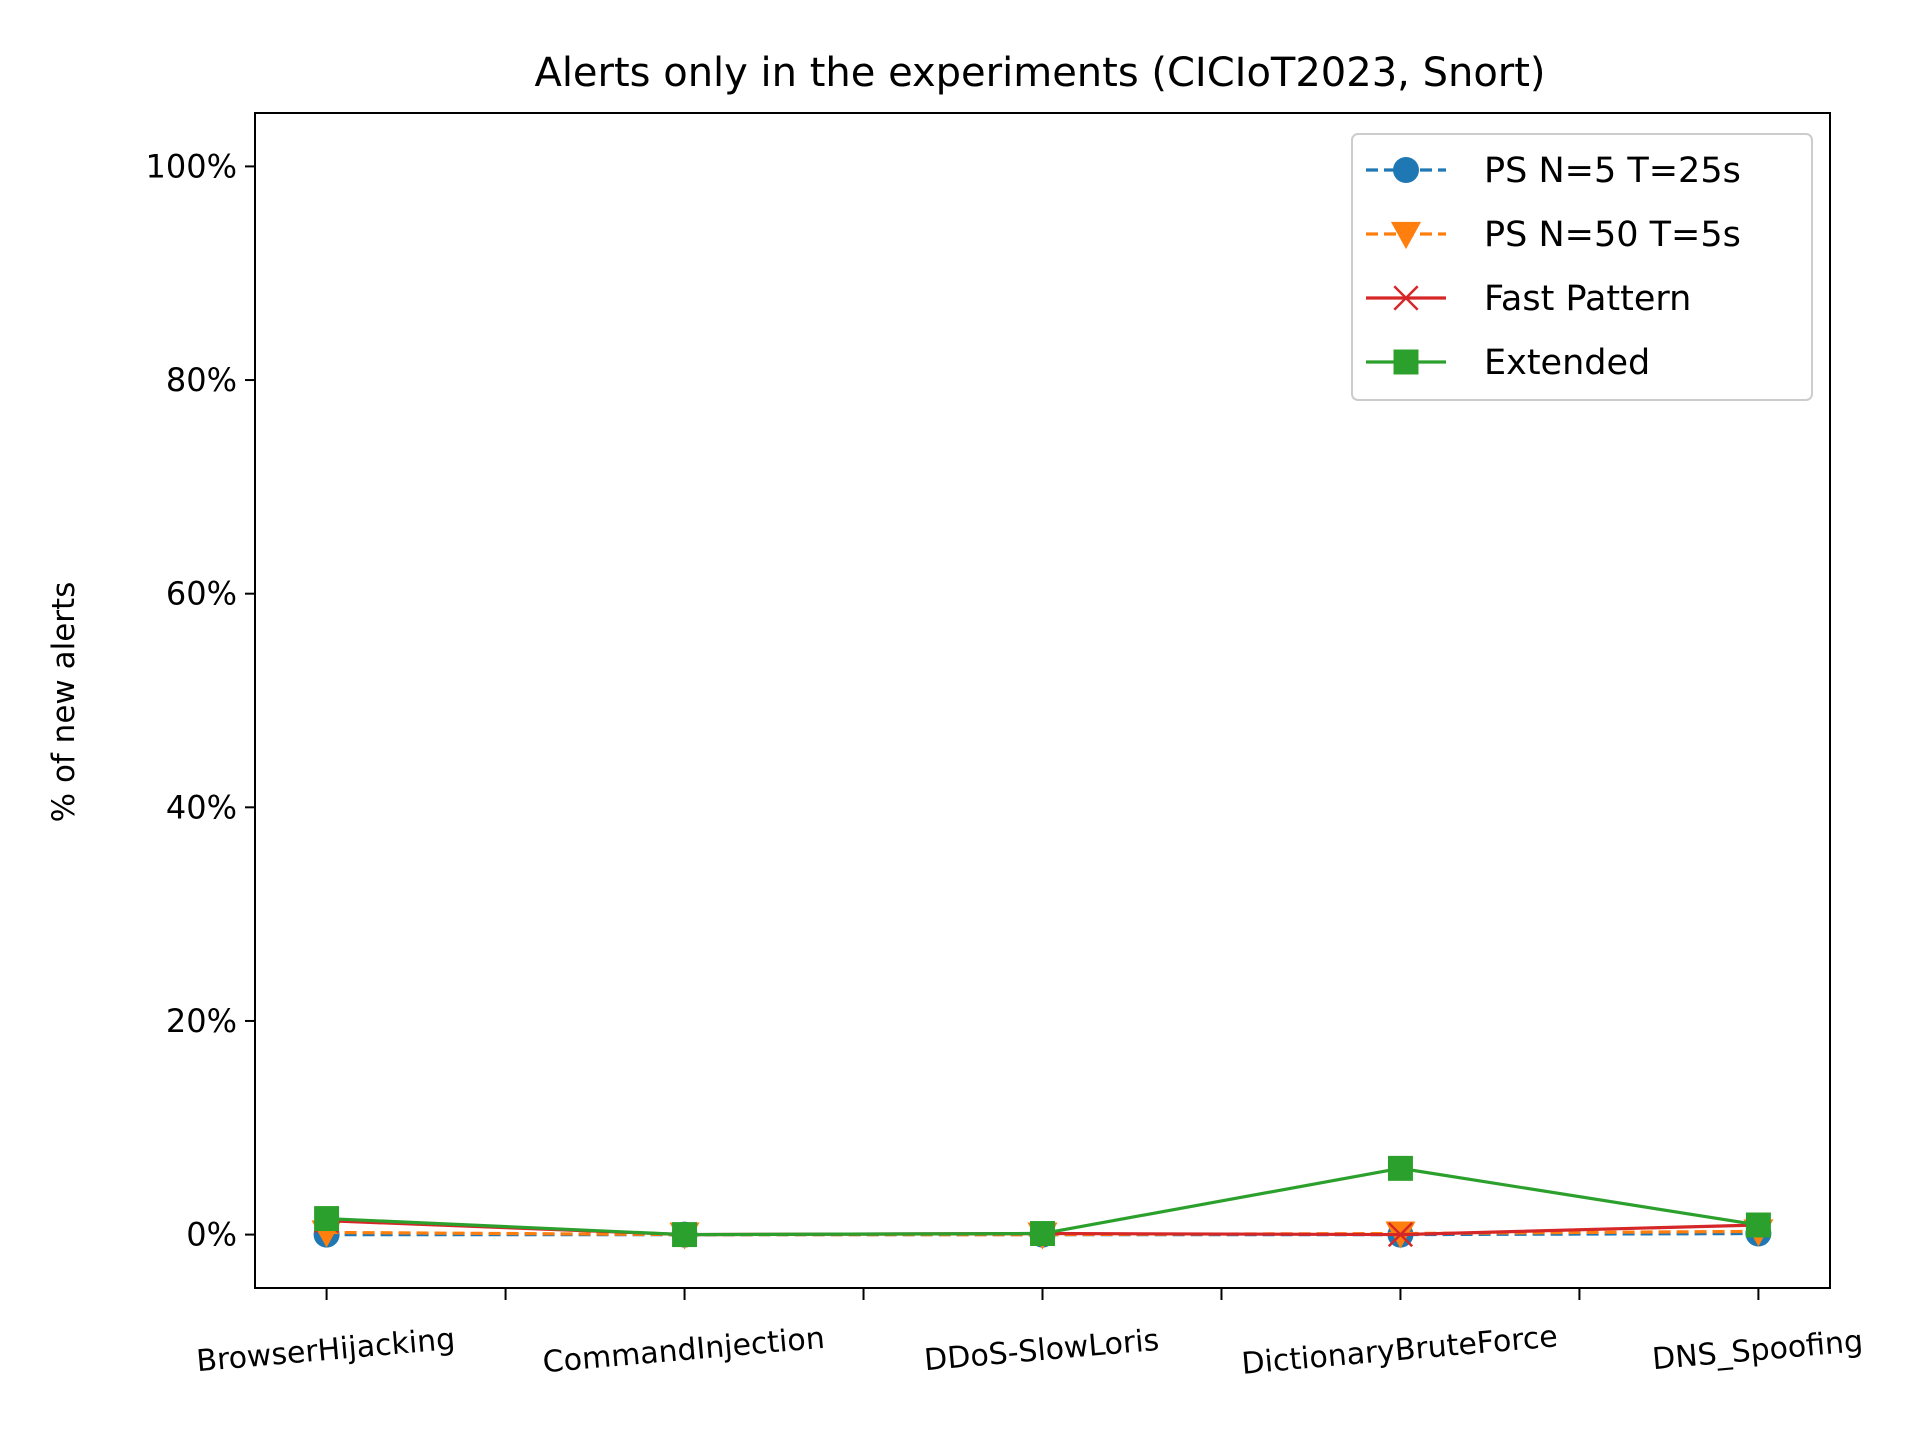 The height and width of the screenshot is (1440, 1920). I want to click on legend-entry: Fast Pattern, so click(1528, 299).